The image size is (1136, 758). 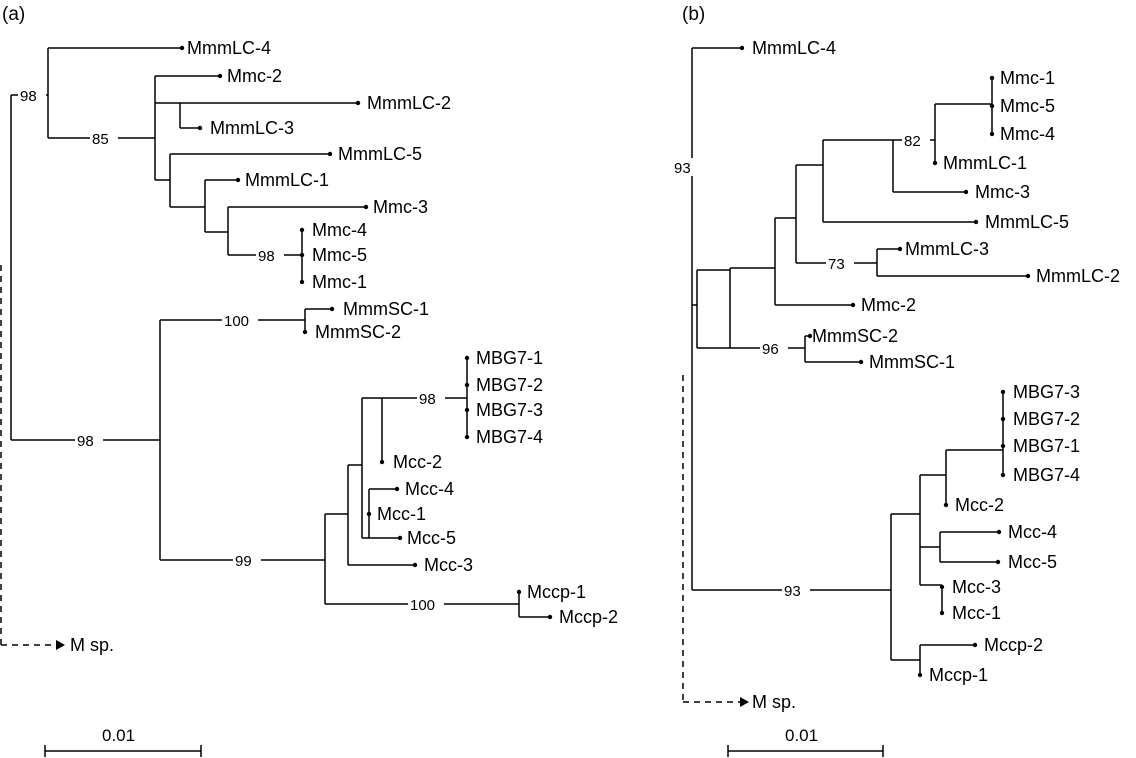 I want to click on bootstrap-value: 85, so click(x=100, y=139).